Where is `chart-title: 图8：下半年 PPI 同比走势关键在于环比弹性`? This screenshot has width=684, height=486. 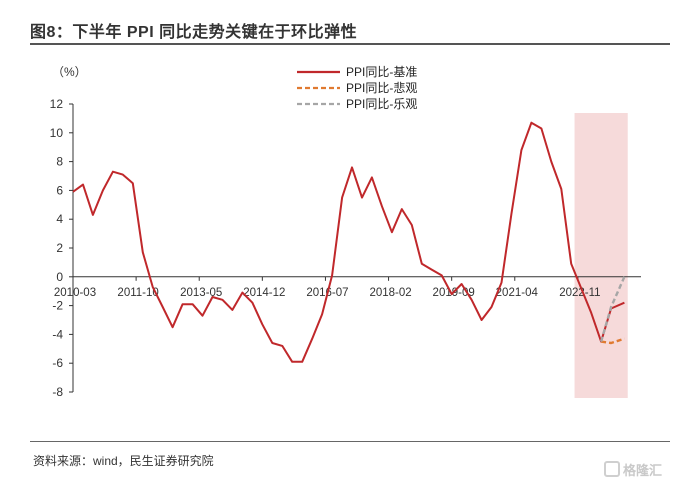 chart-title: 图8：下半年 PPI 同比走势关键在于环比弹性 is located at coordinates (194, 32).